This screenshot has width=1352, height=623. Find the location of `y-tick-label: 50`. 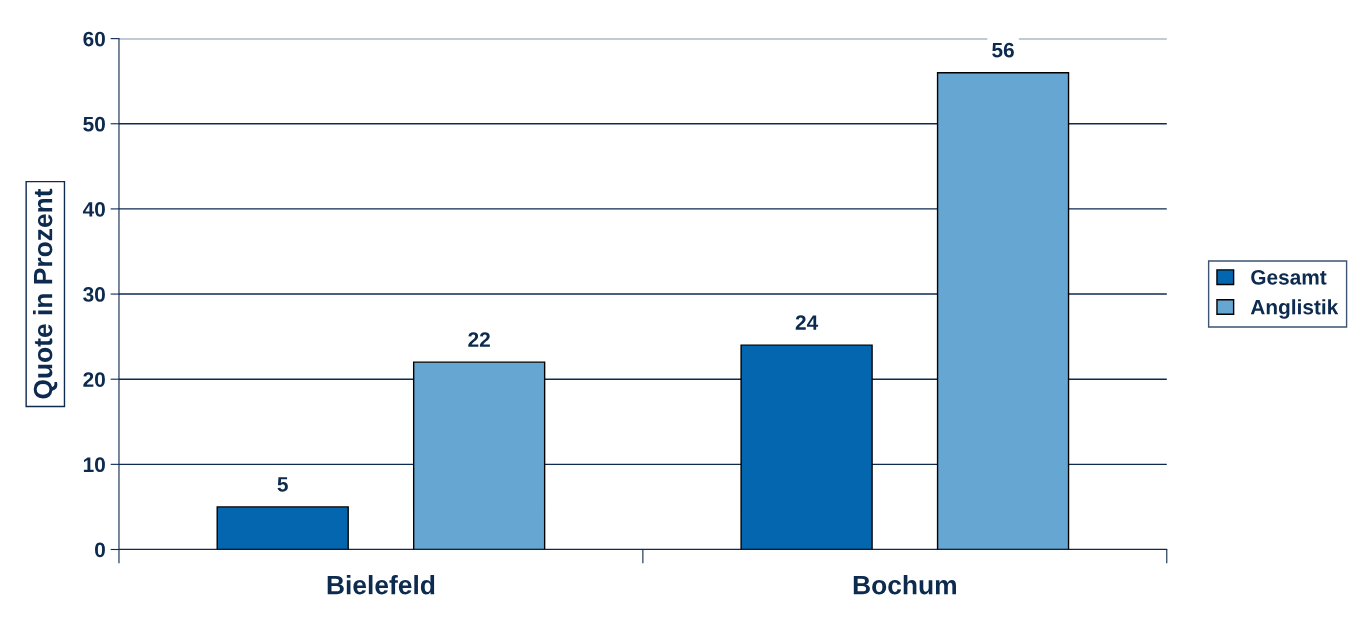

y-tick-label: 50 is located at coordinates (94, 124).